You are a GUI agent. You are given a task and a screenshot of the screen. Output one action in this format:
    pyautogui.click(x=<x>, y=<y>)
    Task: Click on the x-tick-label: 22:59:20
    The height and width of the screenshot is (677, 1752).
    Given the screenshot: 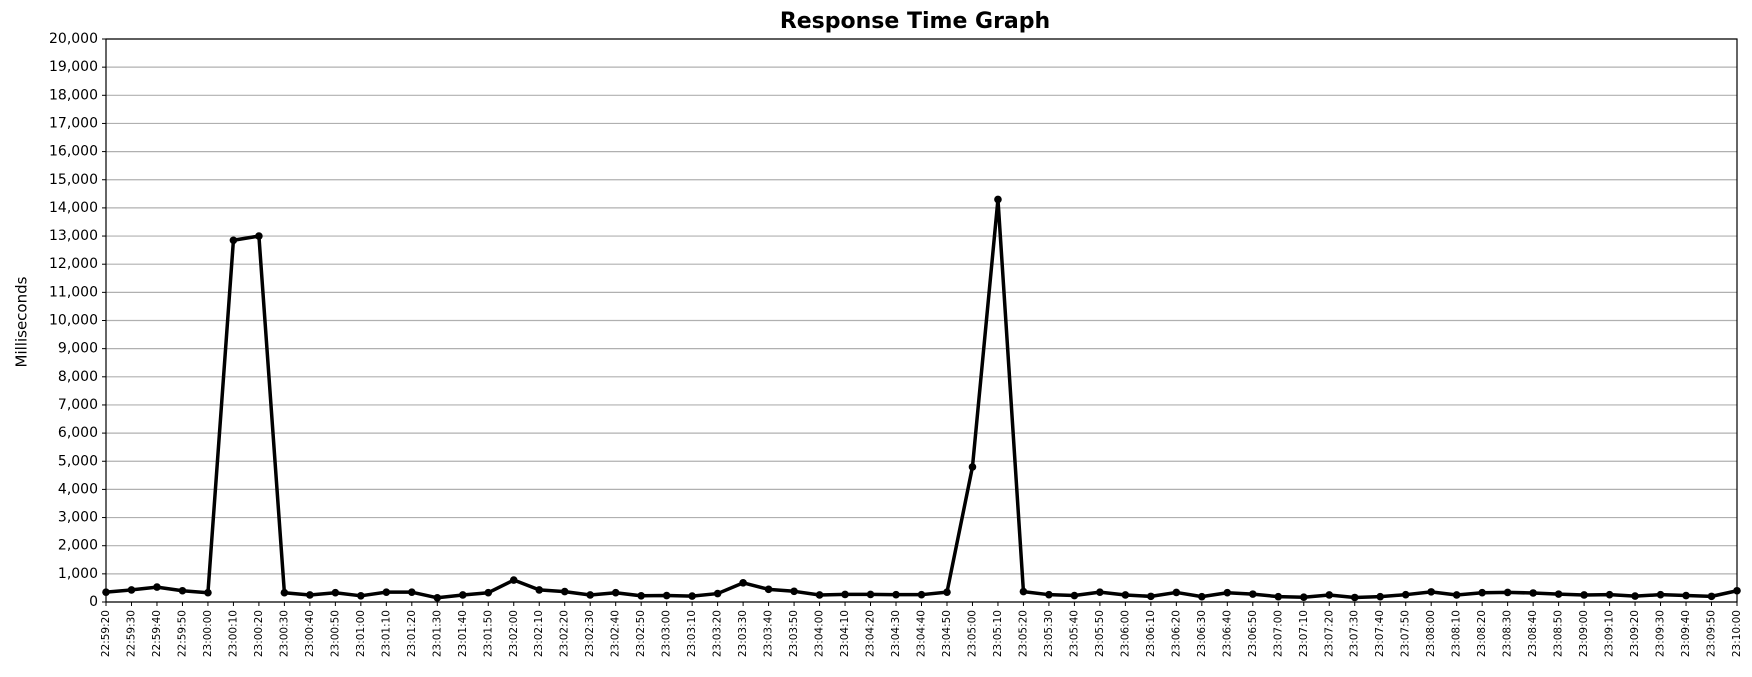 What is the action you would take?
    pyautogui.click(x=106, y=633)
    